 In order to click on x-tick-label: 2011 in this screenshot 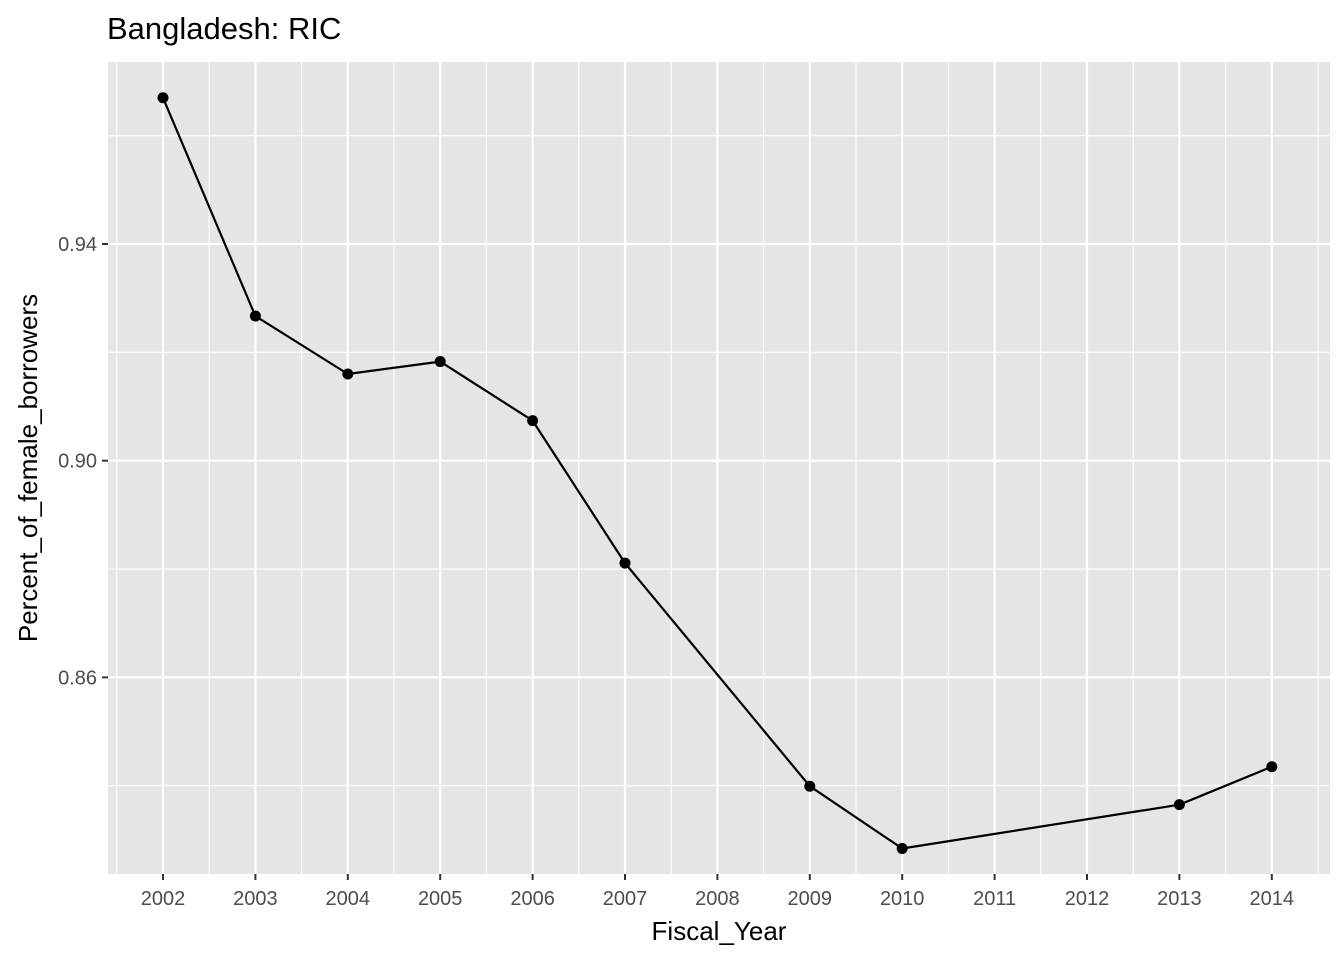, I will do `click(994, 899)`.